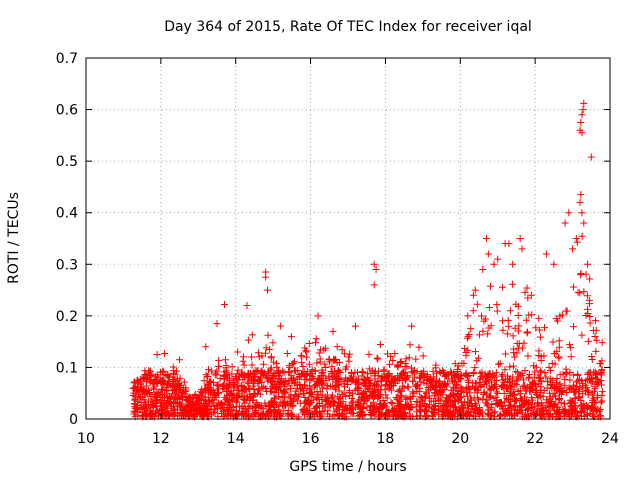 This screenshot has width=640, height=480. I want to click on y-tick-label: 0.6, so click(67, 111).